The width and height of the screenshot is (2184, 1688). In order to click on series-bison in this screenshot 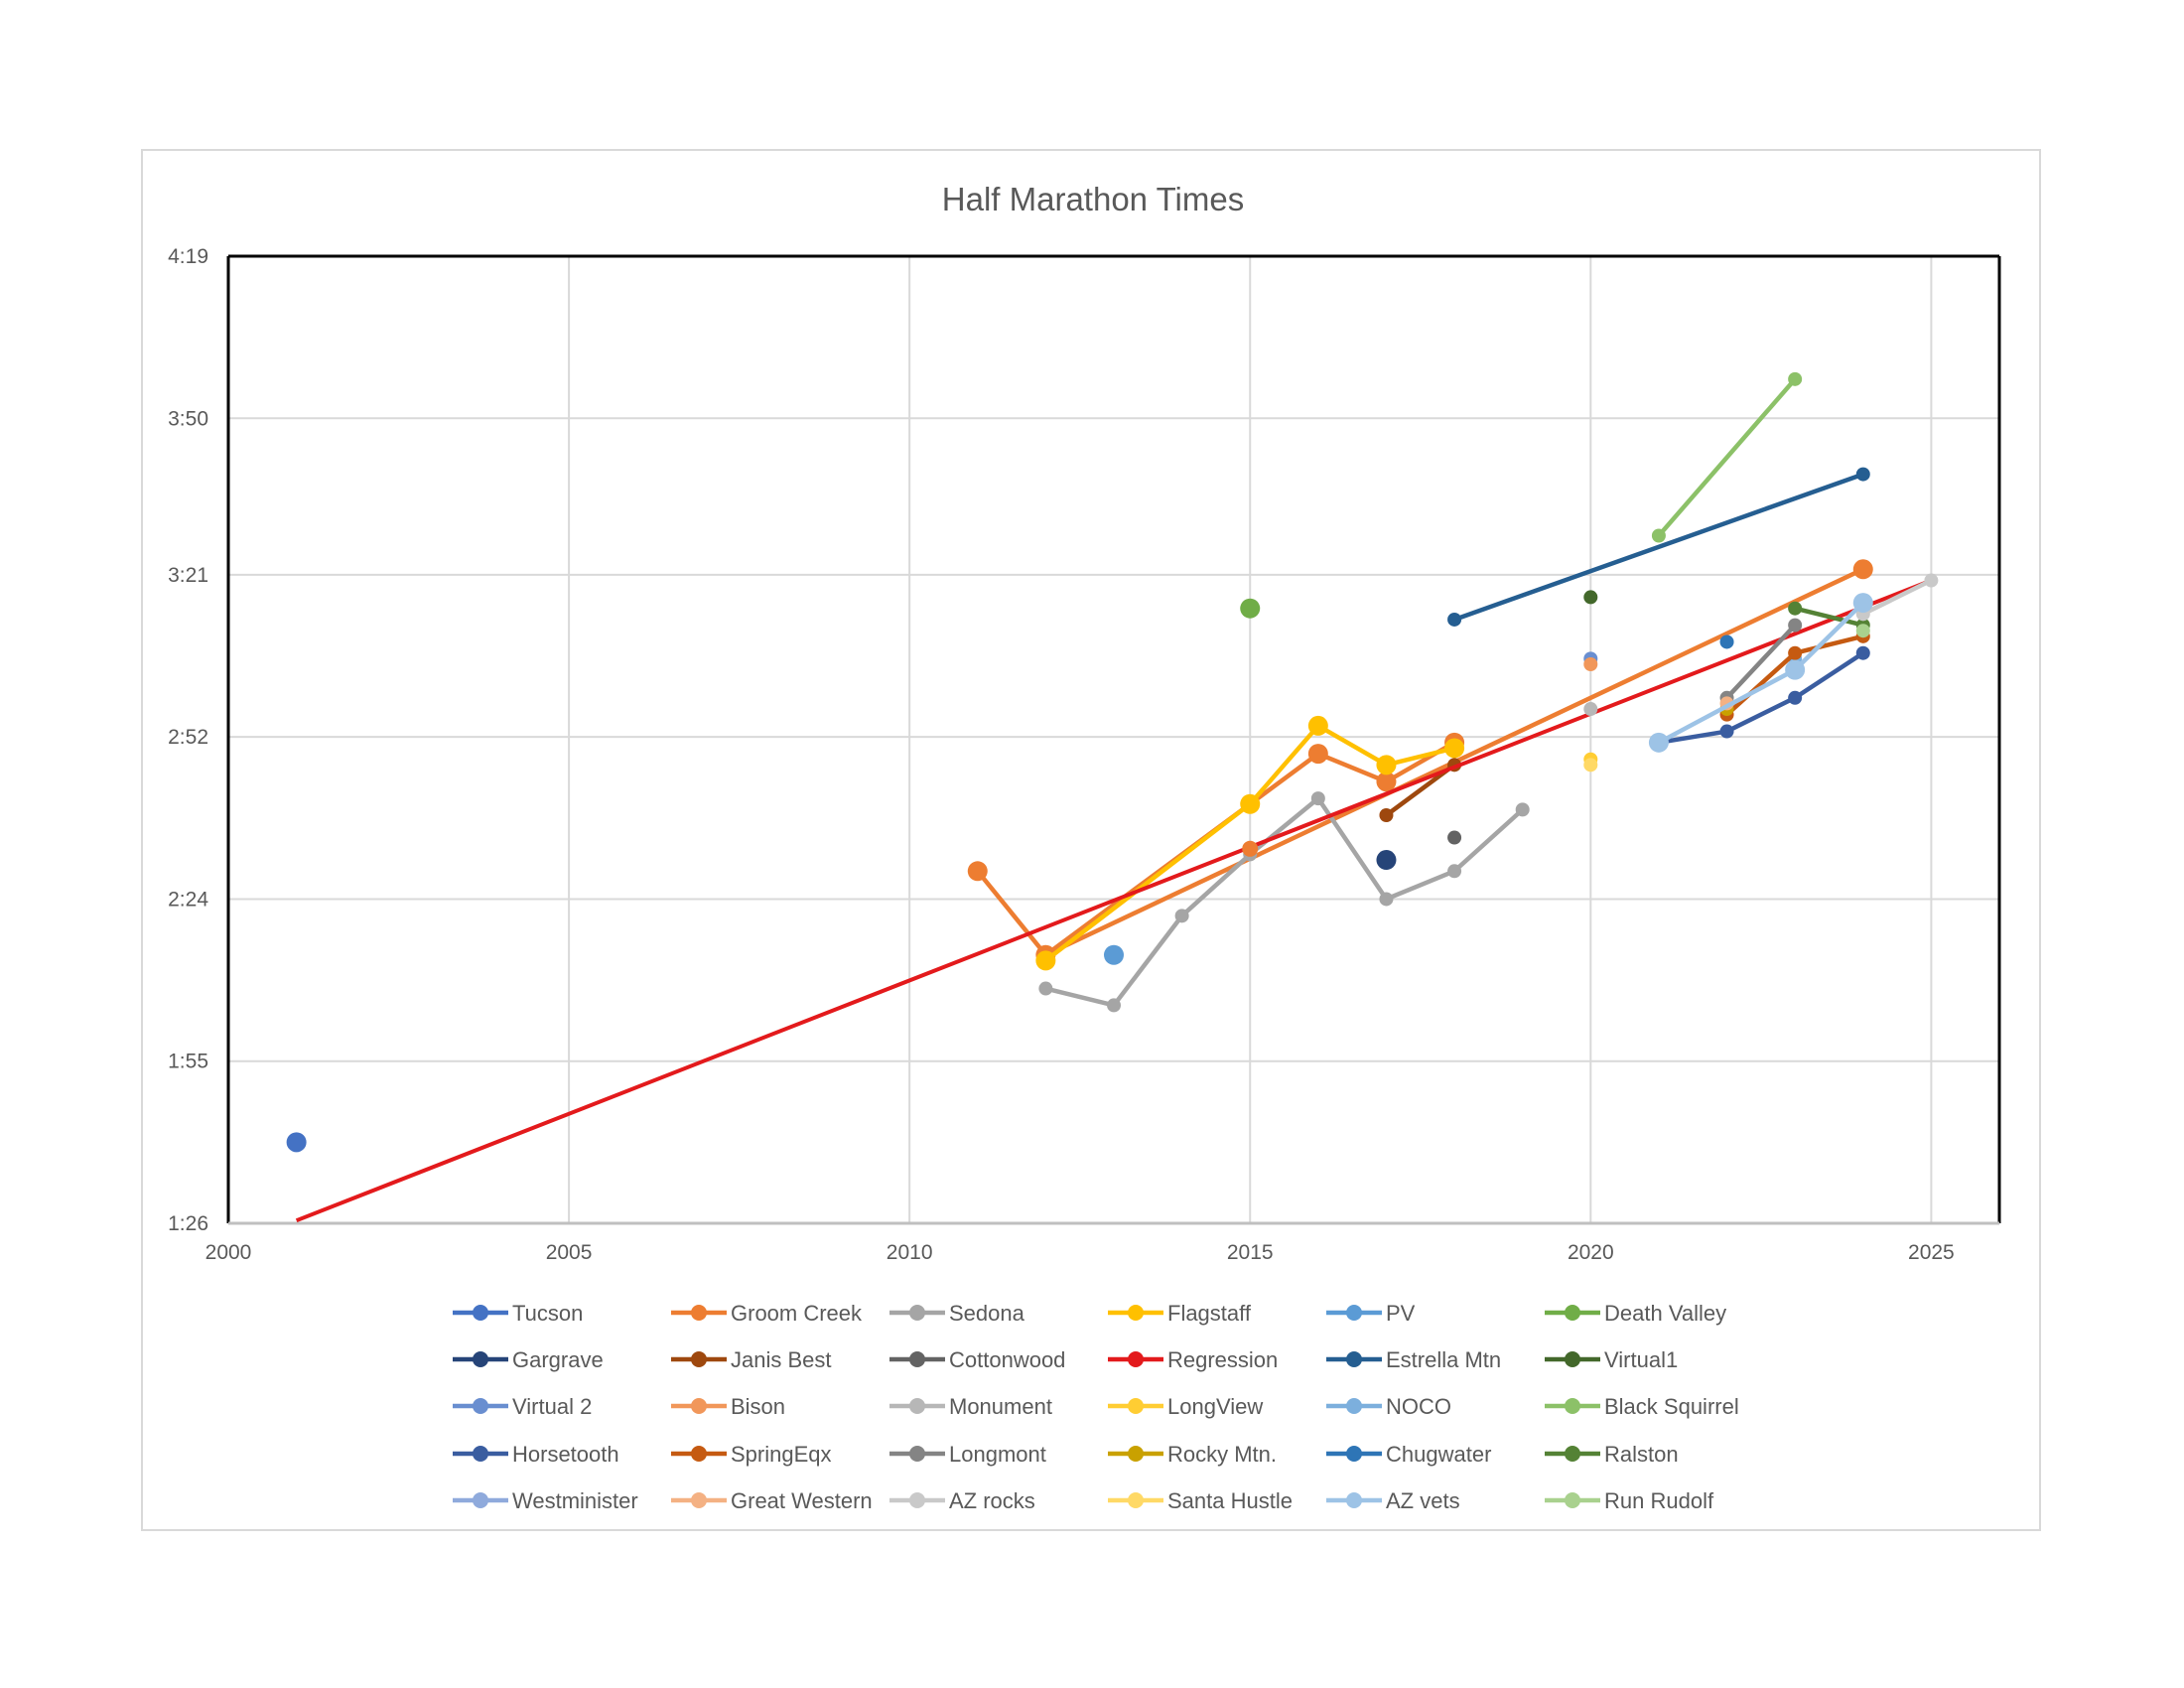, I will do `click(1590, 663)`.